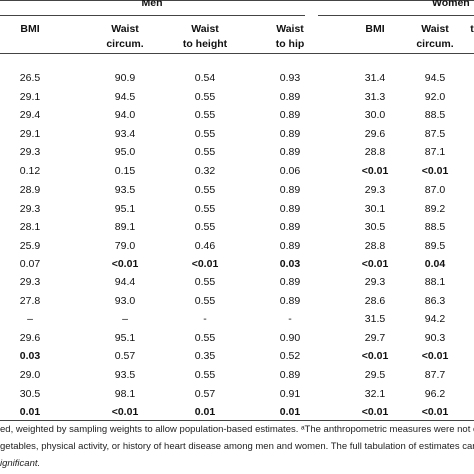  What do you see at coordinates (125, 152) in the screenshot?
I see `table-cell: 95.0` at bounding box center [125, 152].